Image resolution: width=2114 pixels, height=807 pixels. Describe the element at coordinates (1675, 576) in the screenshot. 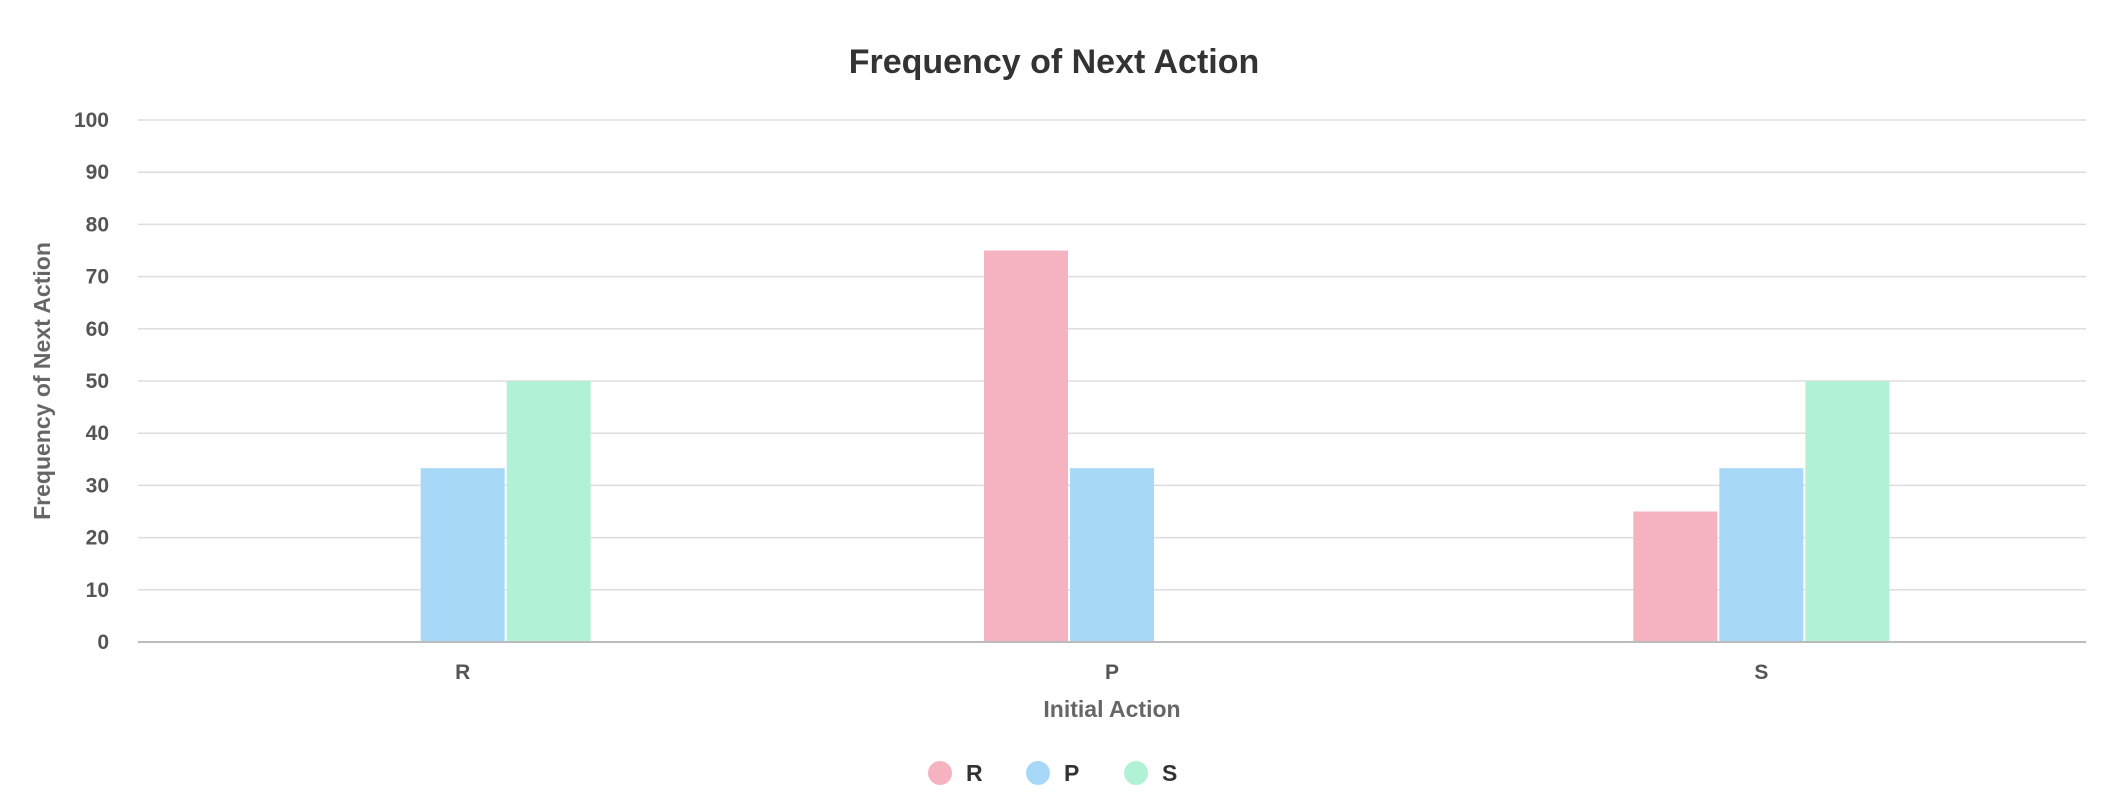

I see `bar-s-r` at that location.